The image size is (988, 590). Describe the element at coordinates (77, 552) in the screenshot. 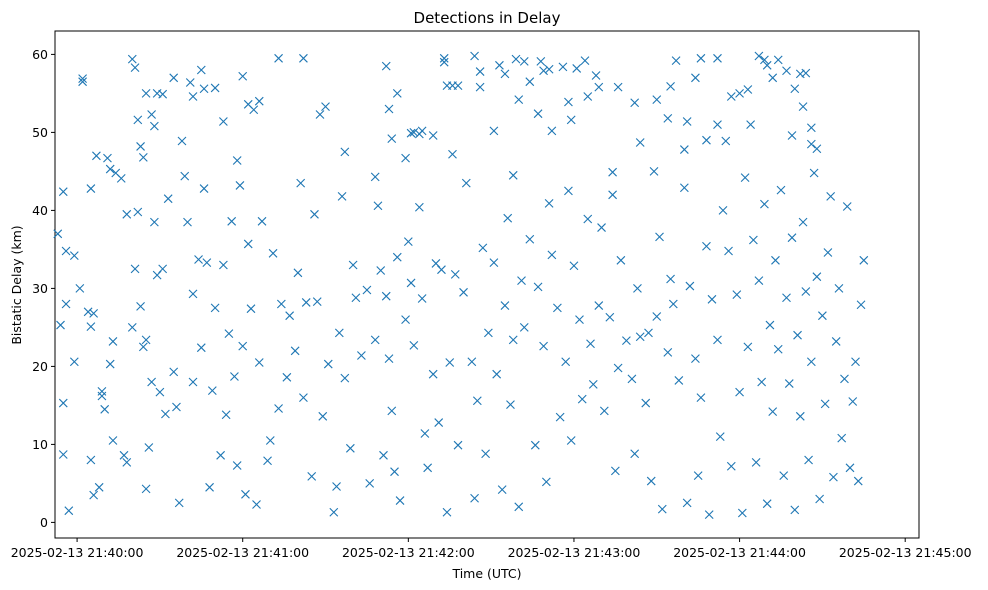

I see `x-tick-label: 2025-02-13 21:40:00` at that location.